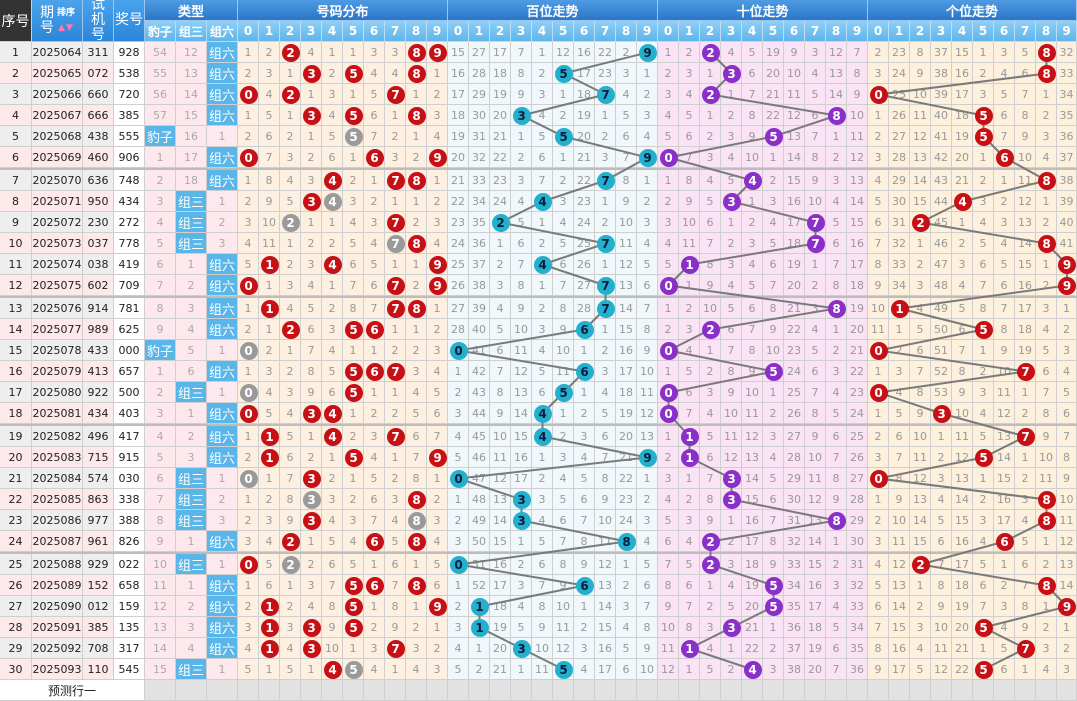 Image resolution: width=1077 pixels, height=701 pixels. What do you see at coordinates (16, 541) in the screenshot?
I see `row-seq: 24` at bounding box center [16, 541].